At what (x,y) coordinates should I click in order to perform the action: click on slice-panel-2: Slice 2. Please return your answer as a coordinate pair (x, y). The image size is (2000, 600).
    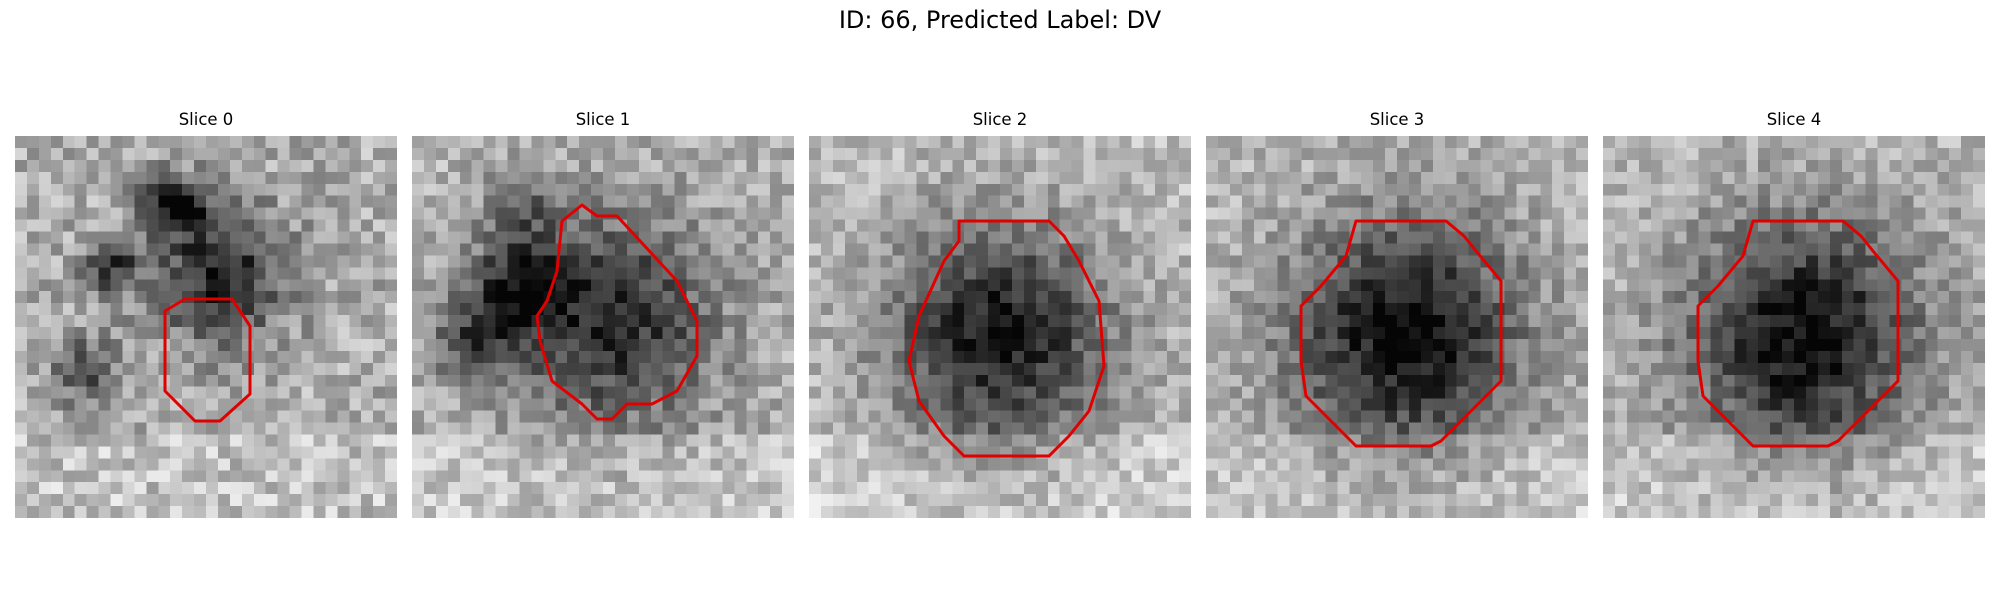
    Looking at the image, I should click on (1000, 311).